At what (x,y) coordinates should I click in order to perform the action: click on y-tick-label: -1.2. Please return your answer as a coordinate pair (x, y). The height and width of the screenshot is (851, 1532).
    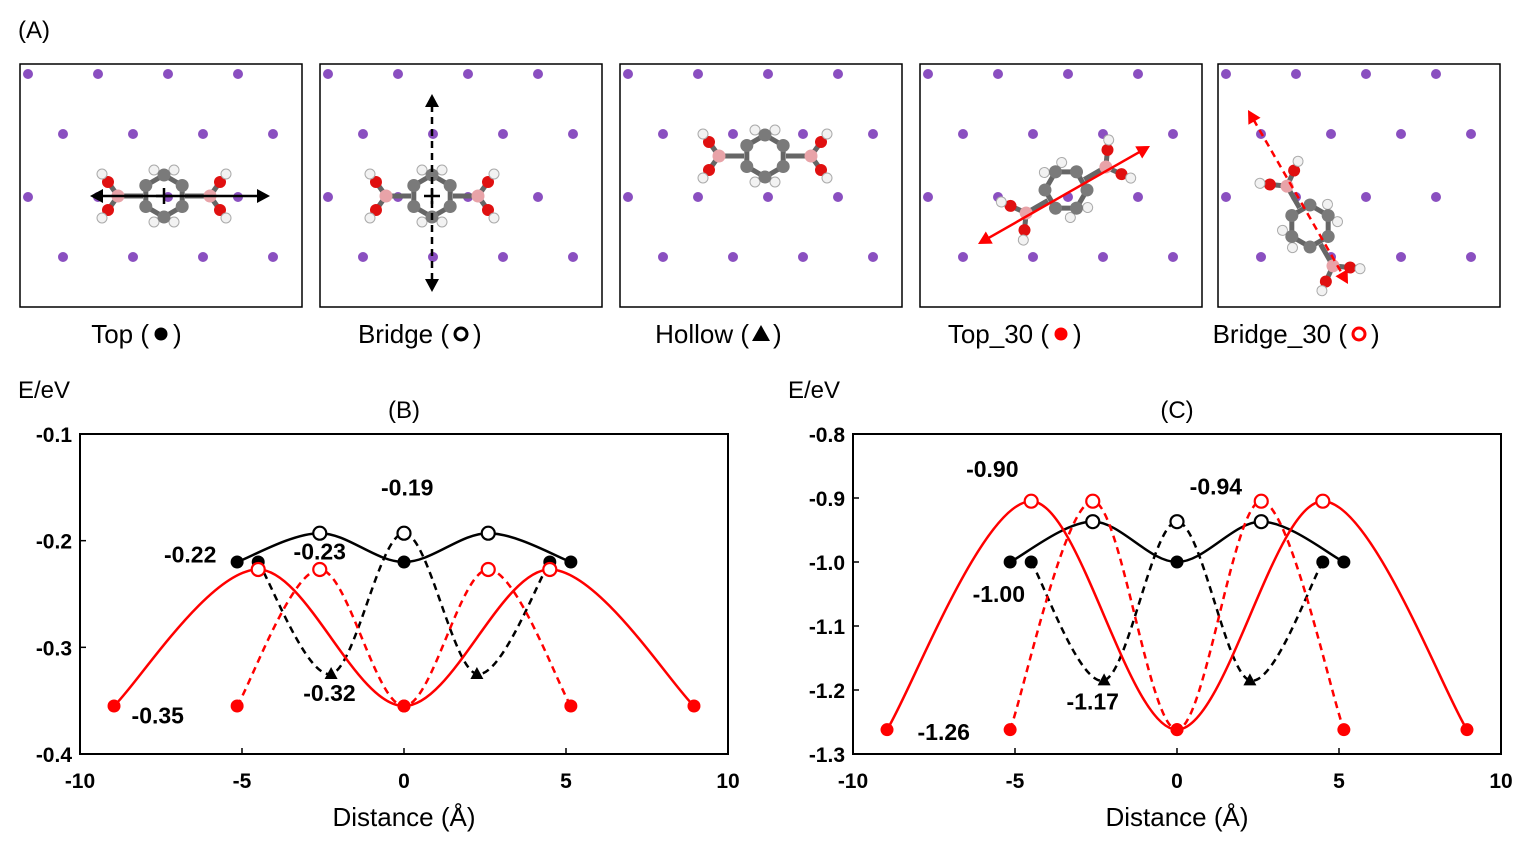
    Looking at the image, I should click on (827, 691).